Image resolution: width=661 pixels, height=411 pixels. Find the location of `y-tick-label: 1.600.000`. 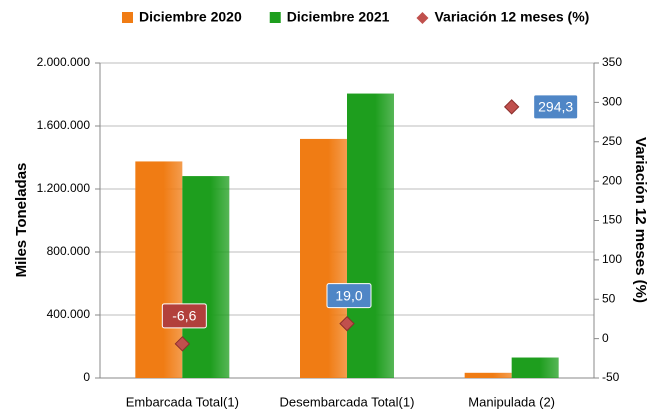

y-tick-label: 1.600.000 is located at coordinates (64, 125).